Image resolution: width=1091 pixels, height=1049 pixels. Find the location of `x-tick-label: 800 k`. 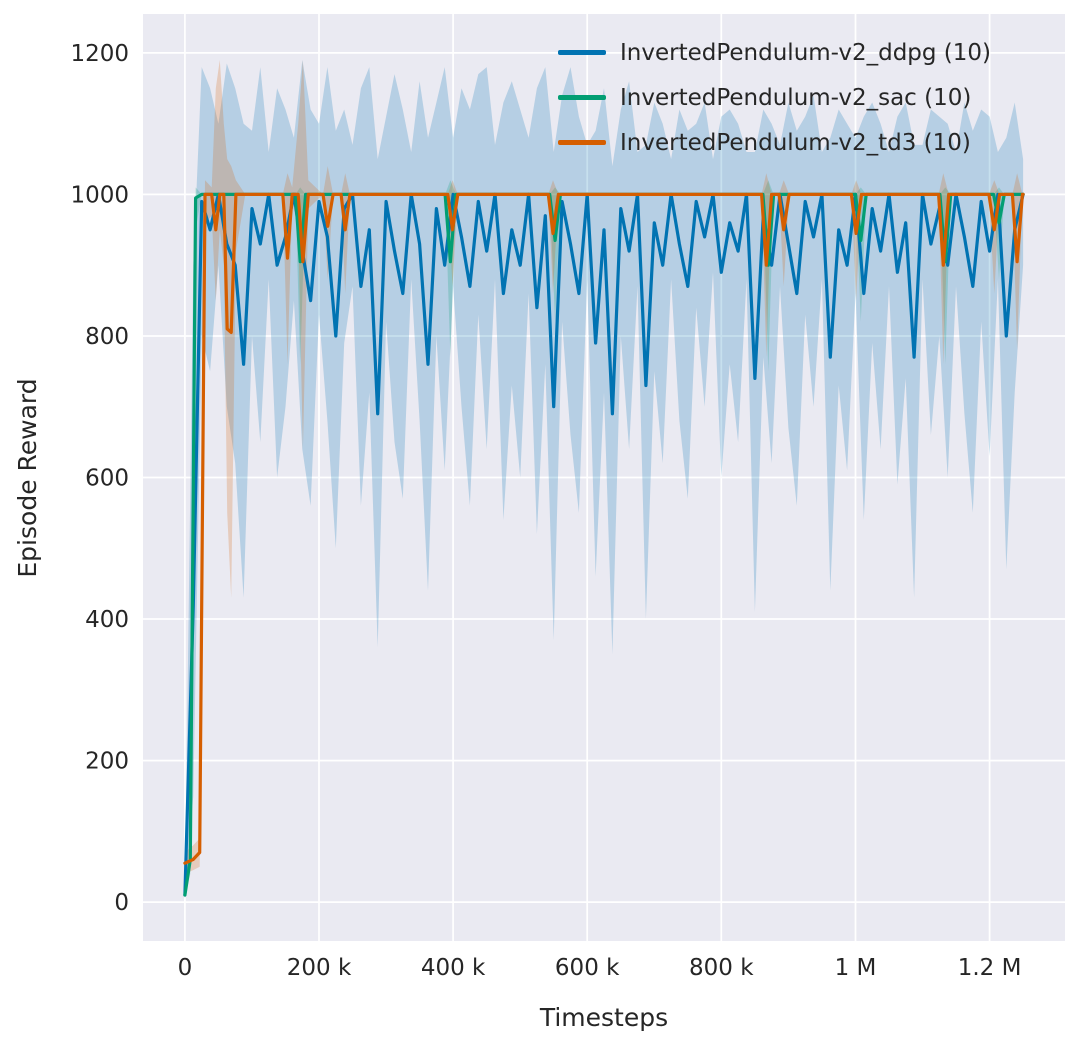

x-tick-label: 800 k is located at coordinates (721, 968).